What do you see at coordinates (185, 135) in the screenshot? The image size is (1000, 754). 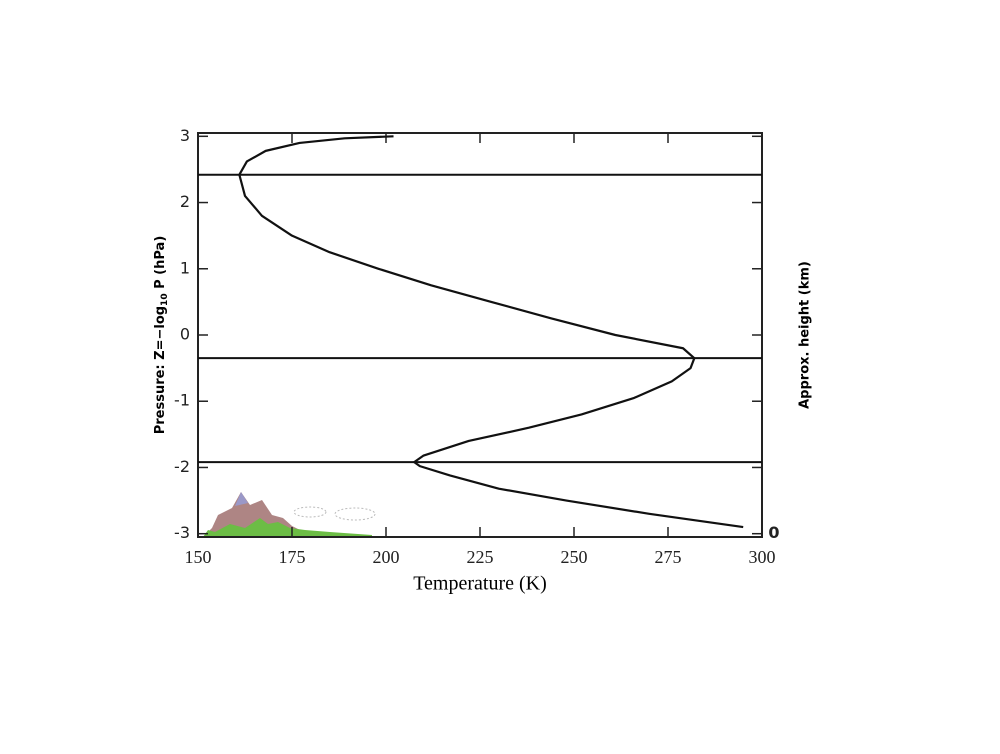 I see `y-tick-label: 3` at bounding box center [185, 135].